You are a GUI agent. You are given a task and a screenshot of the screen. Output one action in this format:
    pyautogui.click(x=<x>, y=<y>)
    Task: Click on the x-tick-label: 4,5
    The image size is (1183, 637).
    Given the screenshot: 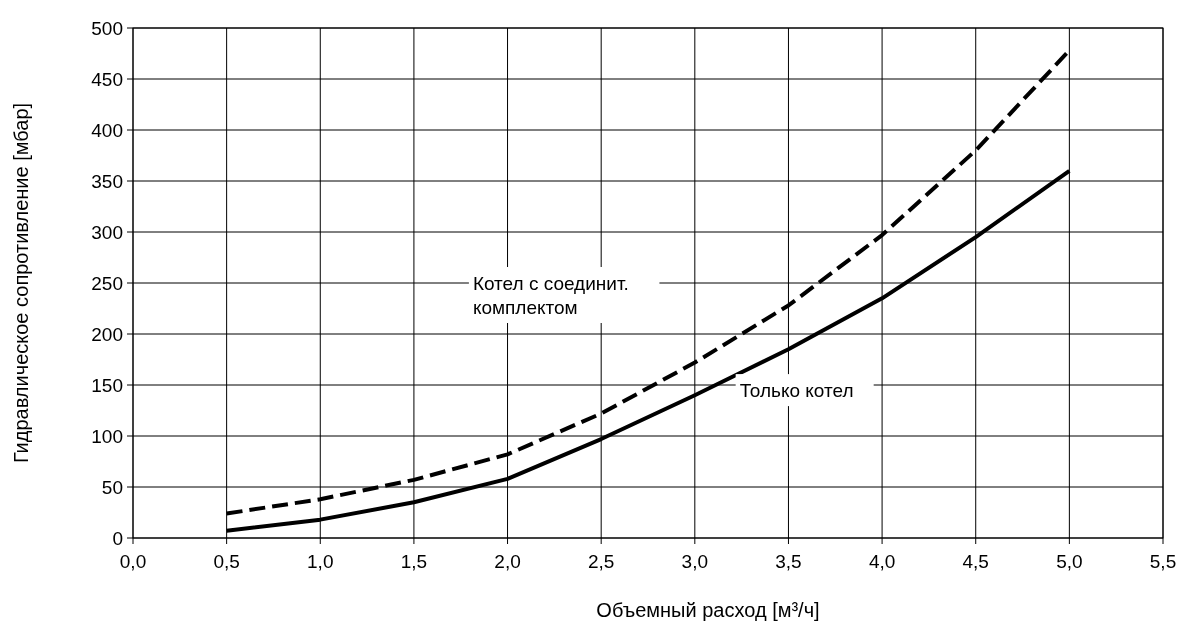 What is the action you would take?
    pyautogui.click(x=975, y=561)
    